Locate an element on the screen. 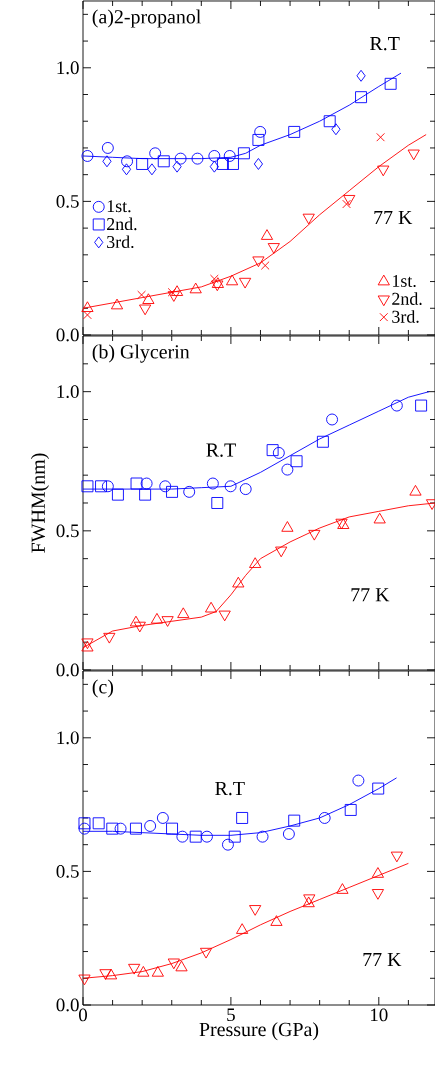 This screenshot has width=435, height=1078. y-tick-label: 0.5 is located at coordinates (67, 871).